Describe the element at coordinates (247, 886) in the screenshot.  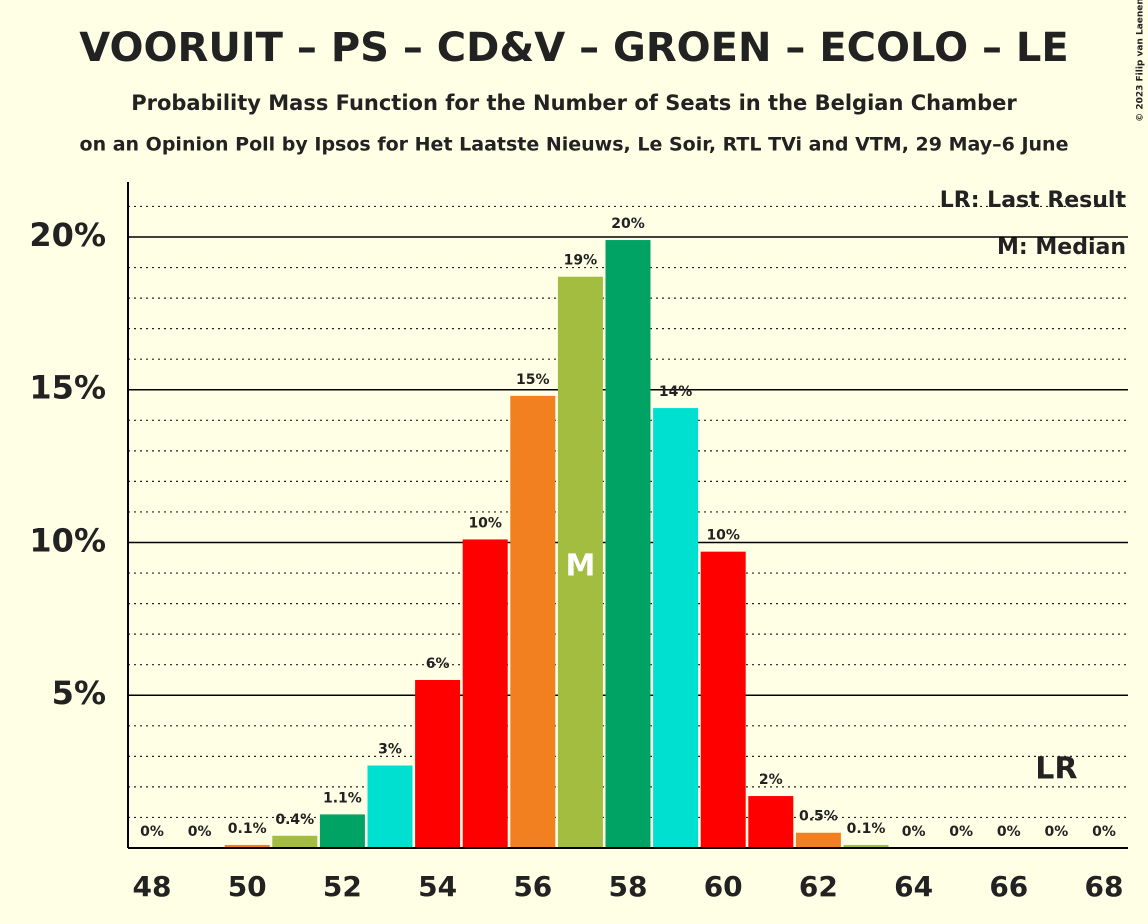
I see `x-tick-label: 50` at that location.